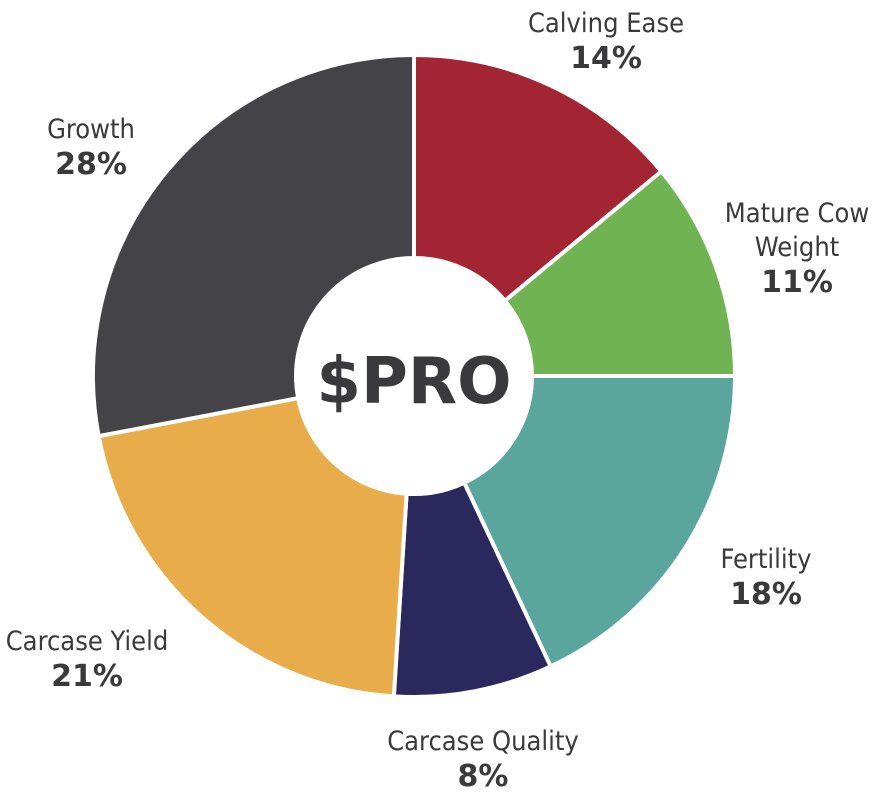 This screenshot has width=875, height=799. What do you see at coordinates (766, 594) in the screenshot?
I see `slice-label-percent: 18%` at bounding box center [766, 594].